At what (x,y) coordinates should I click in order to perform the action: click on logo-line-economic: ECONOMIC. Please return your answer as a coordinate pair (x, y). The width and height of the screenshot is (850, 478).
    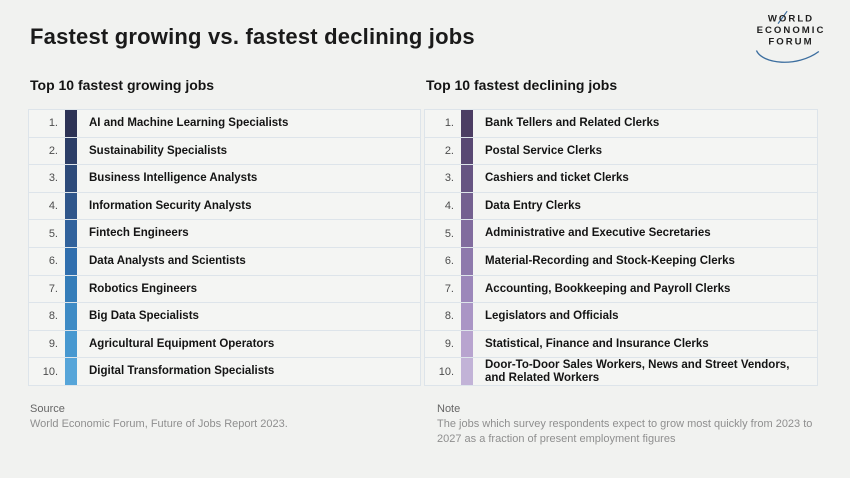
    Looking at the image, I should click on (791, 30).